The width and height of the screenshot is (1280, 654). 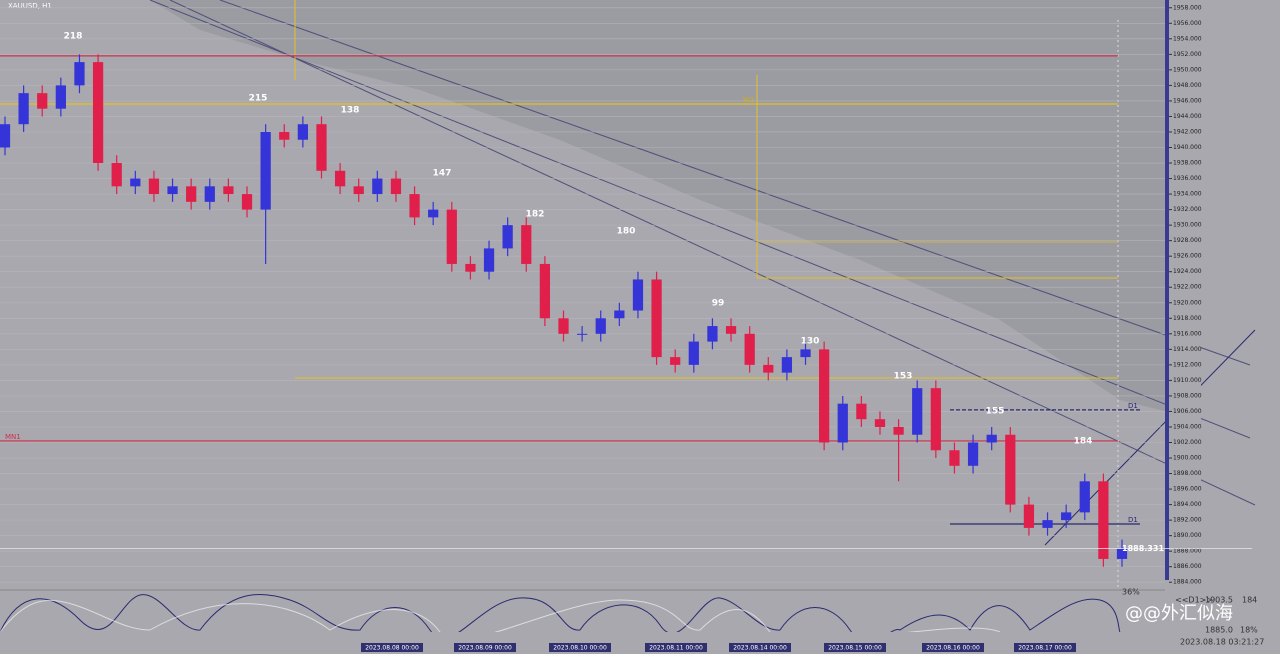 I want to click on symbol-title: XAUUSD, H1, so click(x=30, y=6).